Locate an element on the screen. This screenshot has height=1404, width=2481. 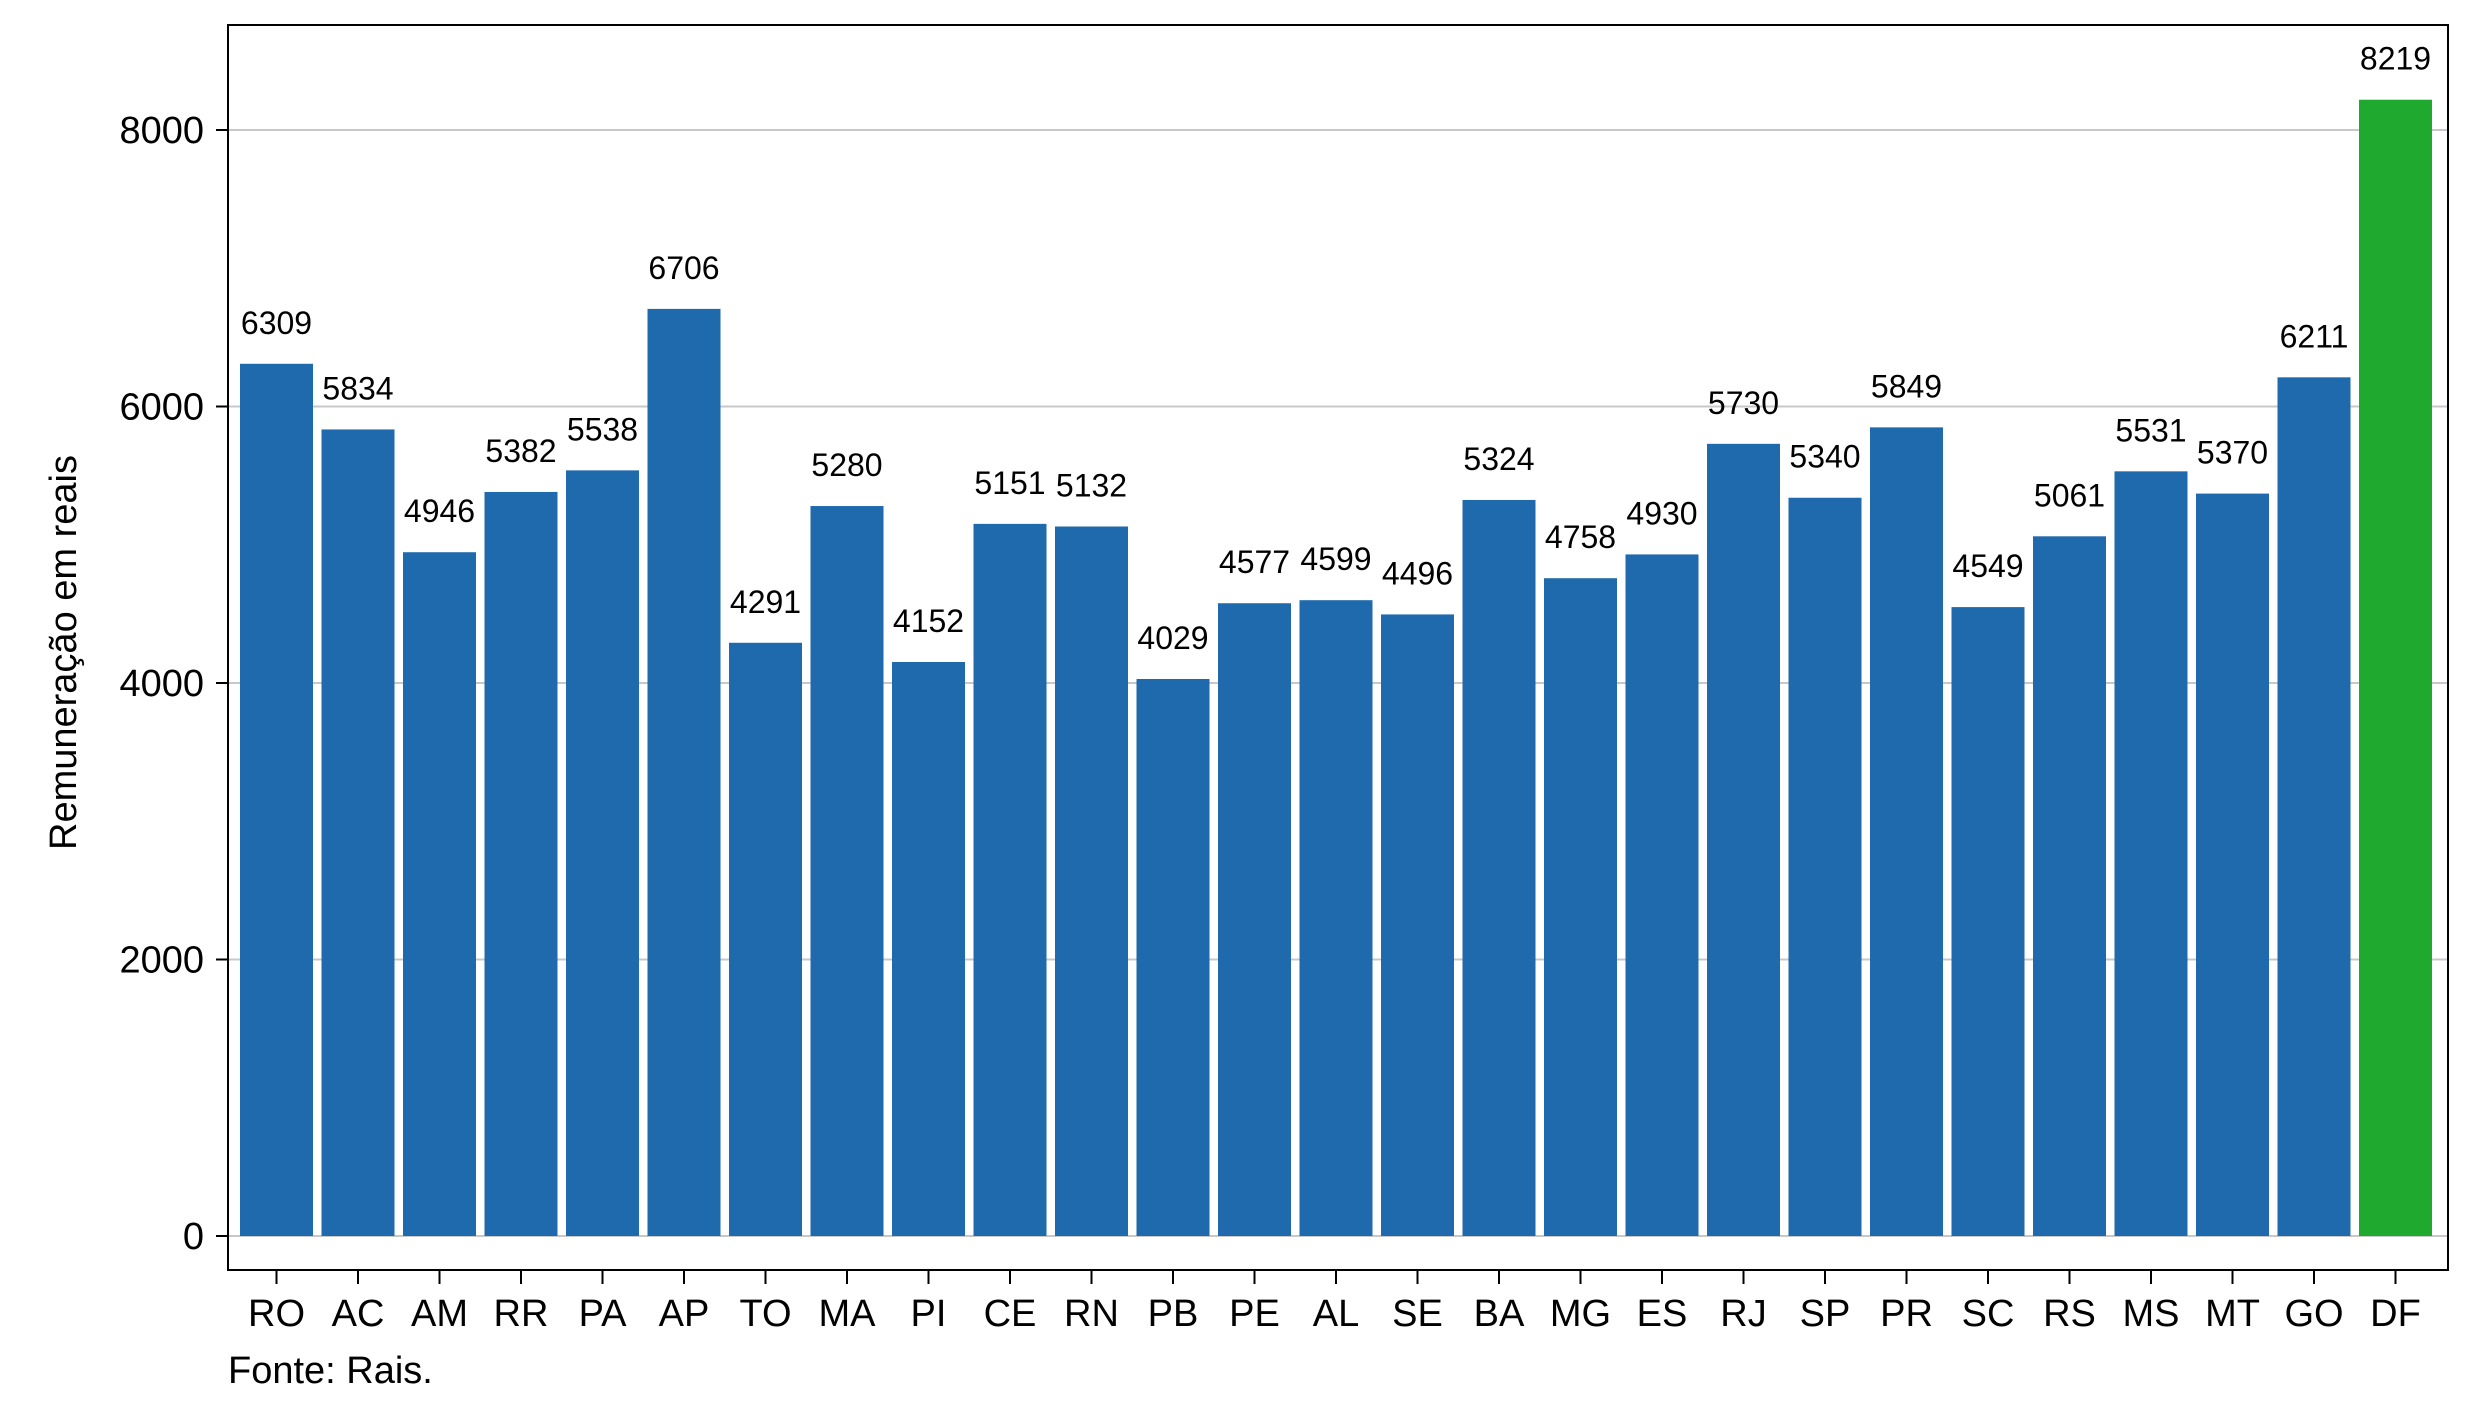
bar-value-label: 5834 is located at coordinates (357, 388).